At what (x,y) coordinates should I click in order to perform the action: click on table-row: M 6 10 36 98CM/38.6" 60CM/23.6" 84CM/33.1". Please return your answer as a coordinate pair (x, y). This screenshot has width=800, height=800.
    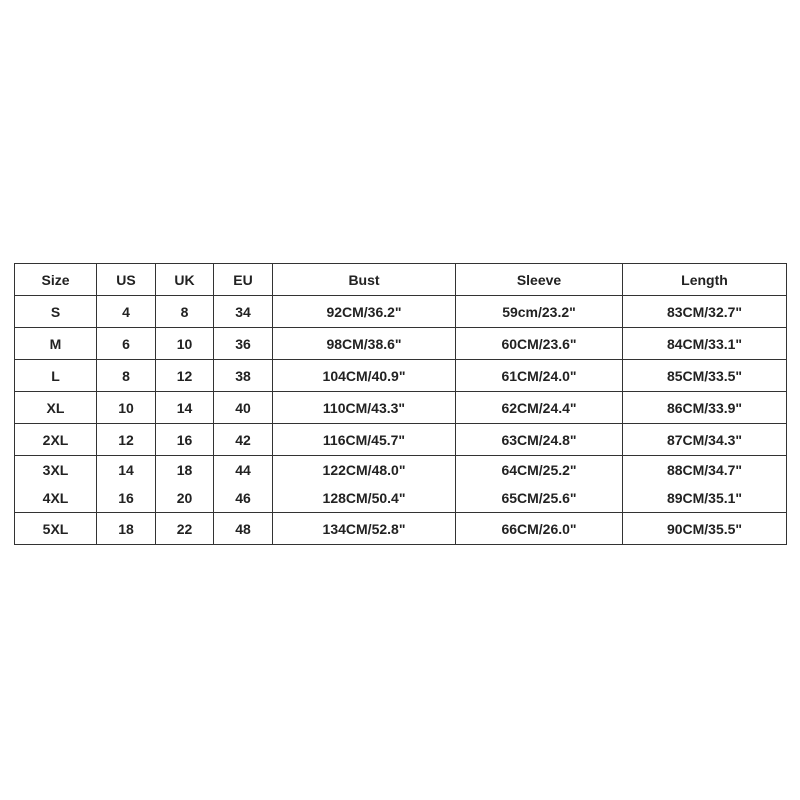
    Looking at the image, I should click on (400, 343).